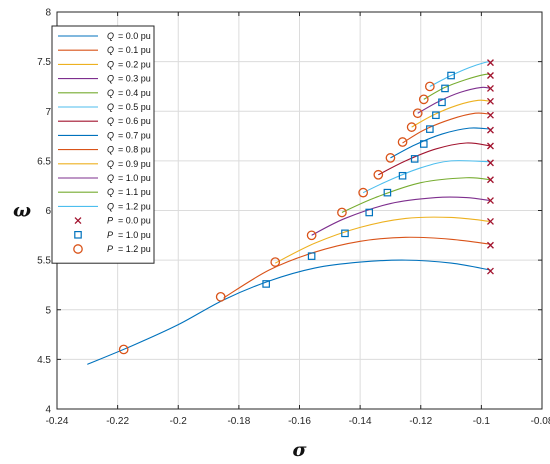 Image resolution: width=550 pixels, height=464 pixels. Describe the element at coordinates (48, 112) in the screenshot. I see `y-tick-label: 7` at that location.